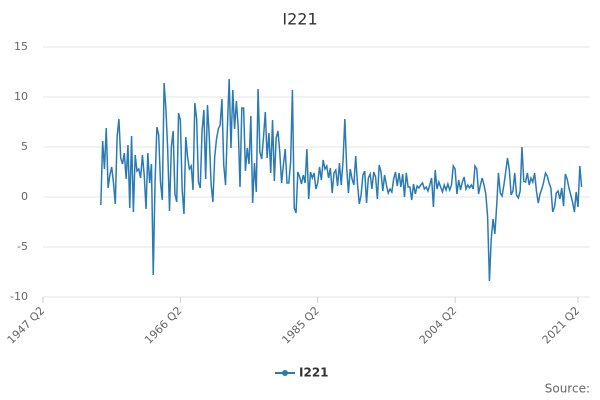  Describe the element at coordinates (22, 246) in the screenshot. I see `y-tick-label: -5` at that location.